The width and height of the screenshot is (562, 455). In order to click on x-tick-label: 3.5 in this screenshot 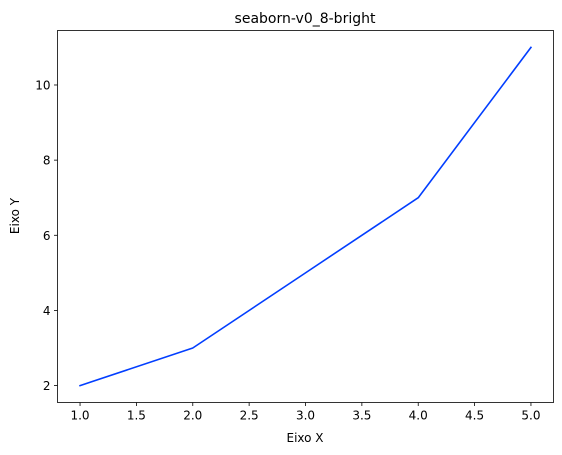, I will do `click(361, 416)`.